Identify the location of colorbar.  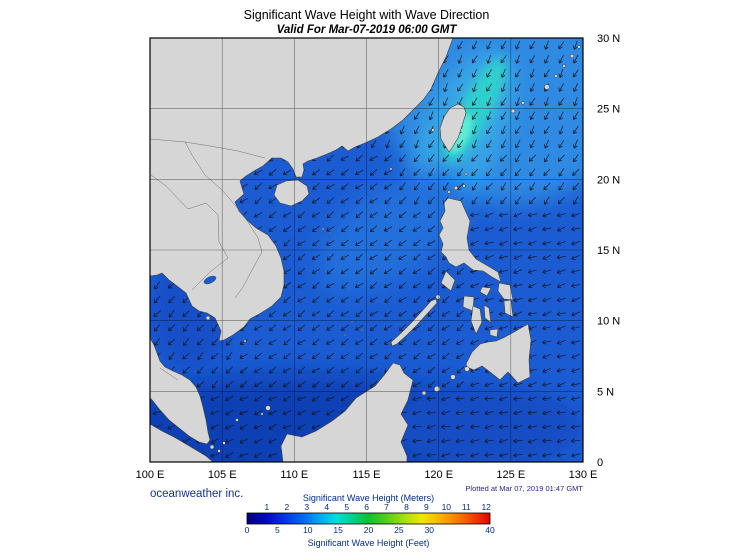
(368, 518).